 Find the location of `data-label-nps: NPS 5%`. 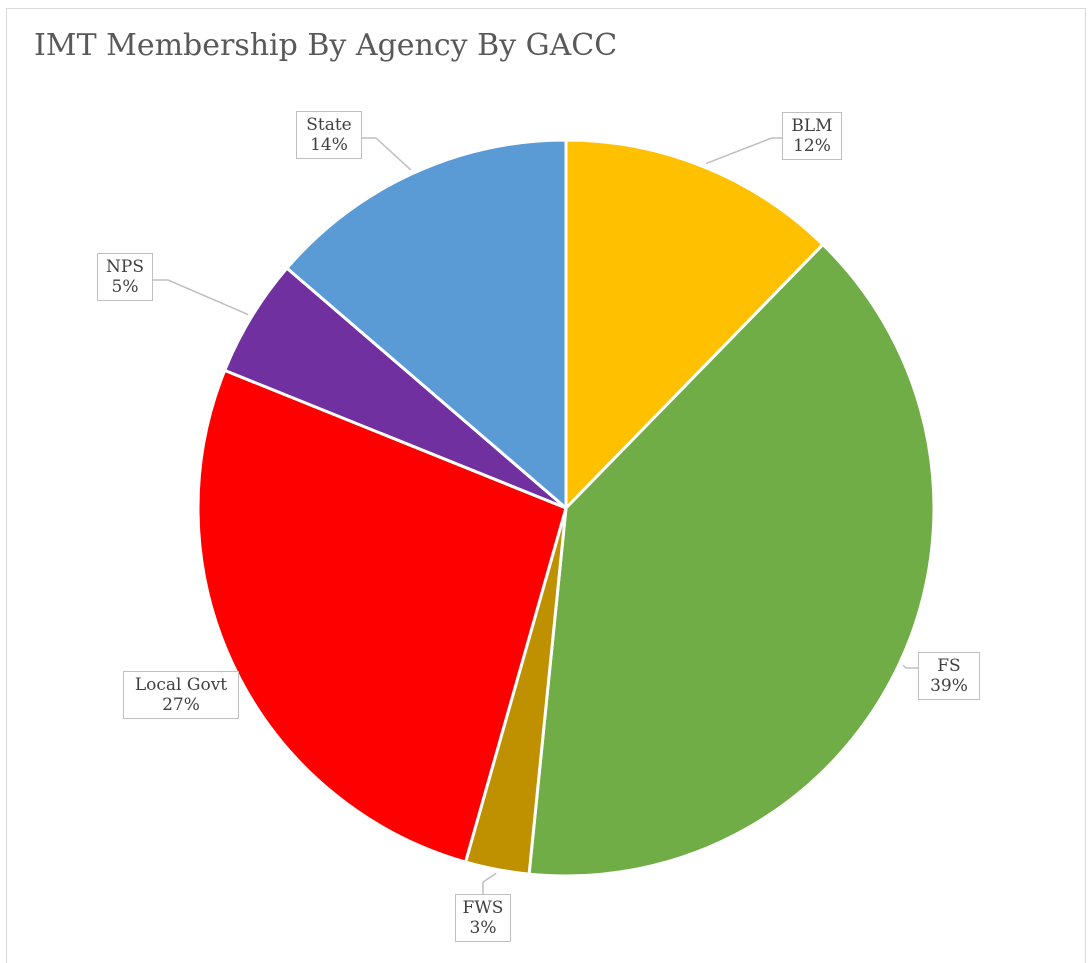

data-label-nps: NPS 5% is located at coordinates (125, 277).